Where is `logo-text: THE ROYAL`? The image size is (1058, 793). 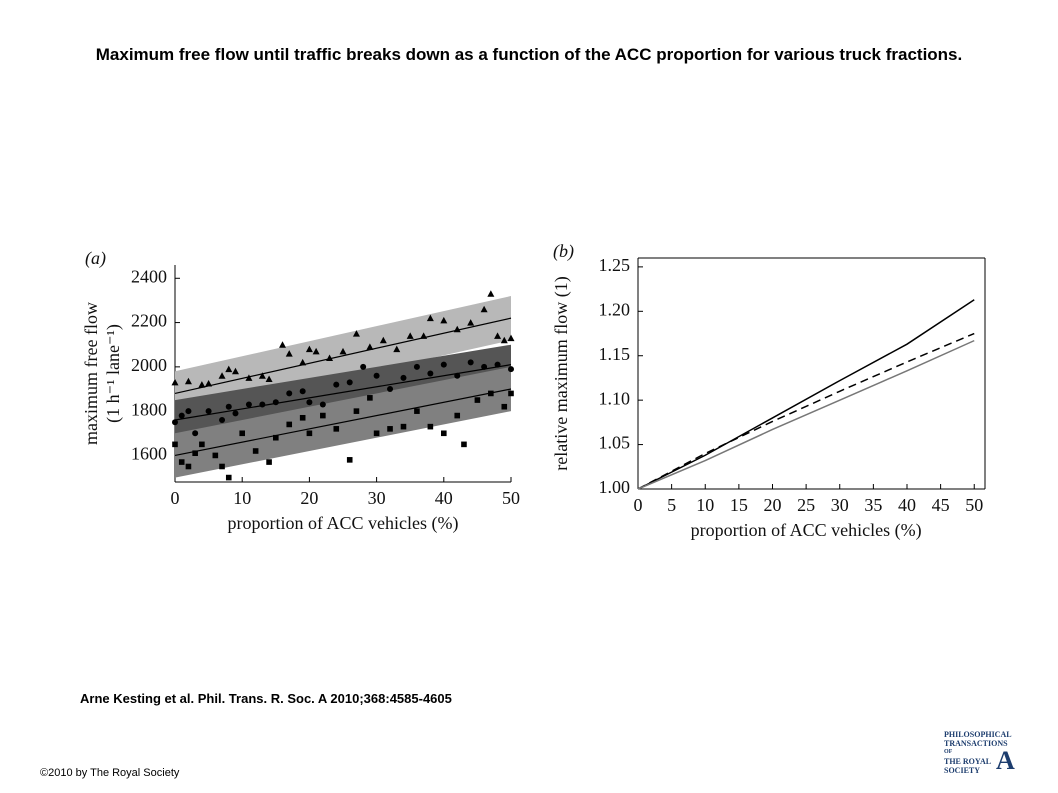
logo-text: THE ROYAL is located at coordinates (968, 761).